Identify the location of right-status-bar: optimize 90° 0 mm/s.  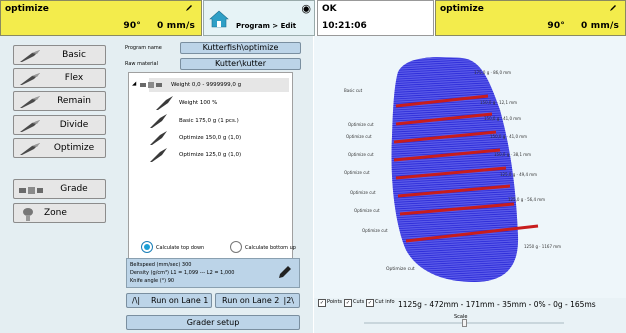
(530, 18).